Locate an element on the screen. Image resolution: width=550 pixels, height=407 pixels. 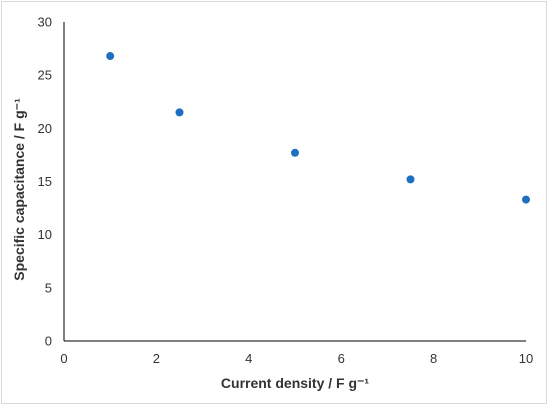
x-tick-label: 0 is located at coordinates (63, 358).